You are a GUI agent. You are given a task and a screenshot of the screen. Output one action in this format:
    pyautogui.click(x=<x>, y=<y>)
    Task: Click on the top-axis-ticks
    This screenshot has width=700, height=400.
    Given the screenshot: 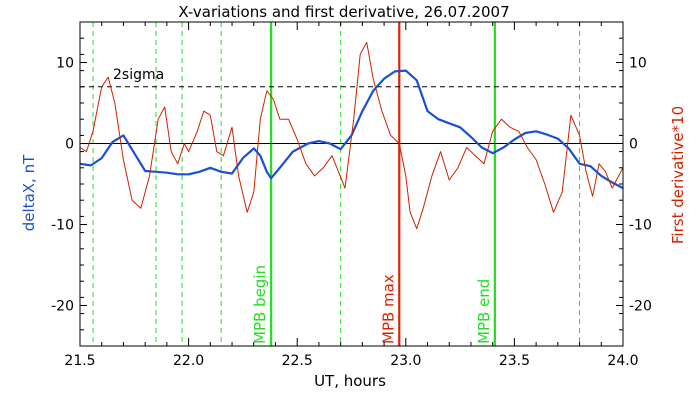 What is the action you would take?
    pyautogui.click(x=351, y=26)
    